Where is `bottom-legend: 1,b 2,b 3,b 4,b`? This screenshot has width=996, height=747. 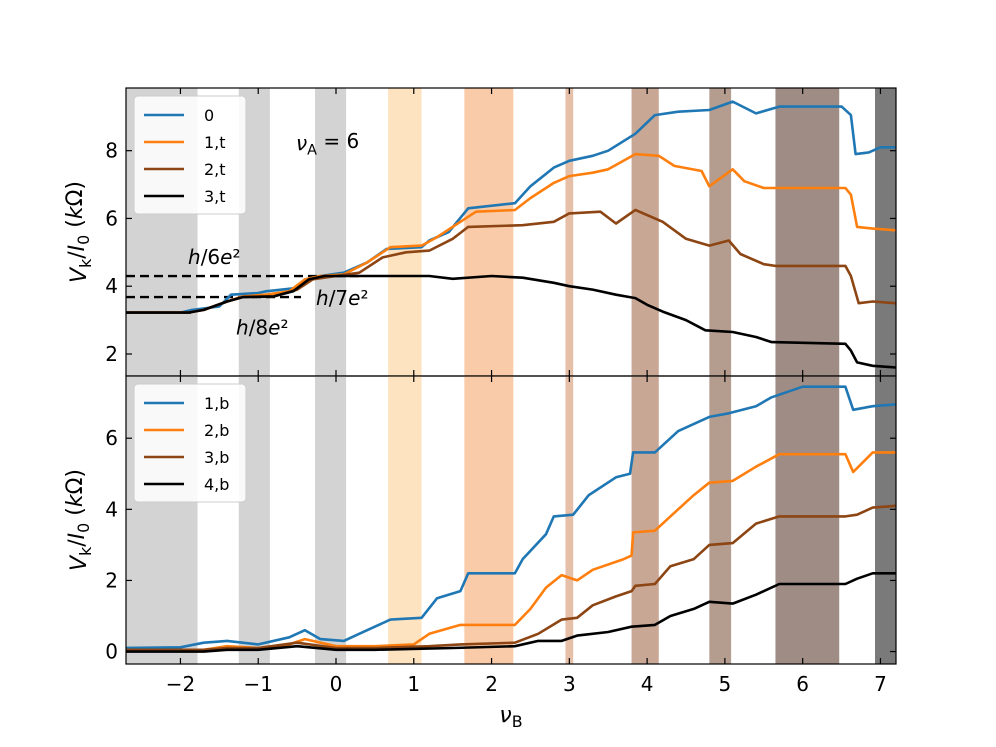
bottom-legend: 1,b 2,b 3,b 4,b is located at coordinates (190, 443).